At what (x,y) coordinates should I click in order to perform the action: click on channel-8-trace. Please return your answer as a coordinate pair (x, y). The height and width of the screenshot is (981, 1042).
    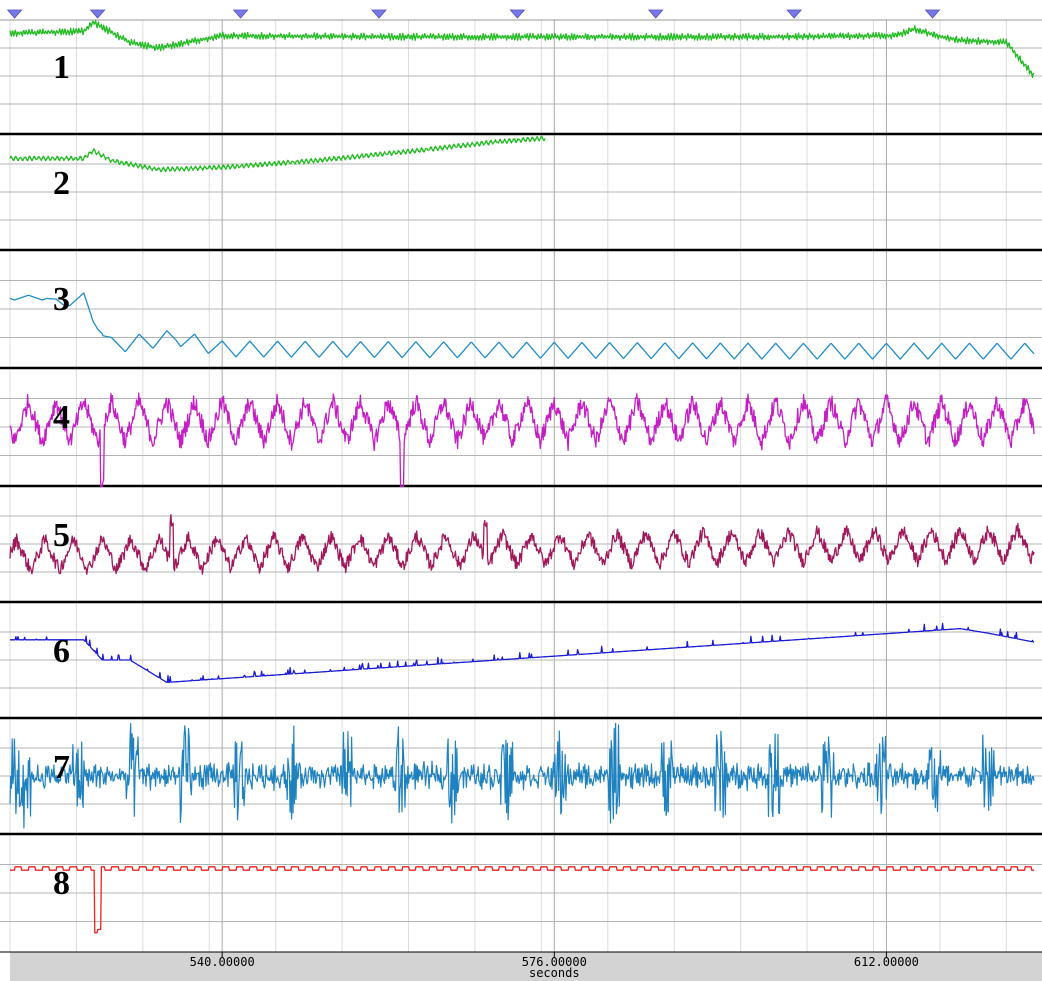
    Looking at the image, I should click on (522, 900).